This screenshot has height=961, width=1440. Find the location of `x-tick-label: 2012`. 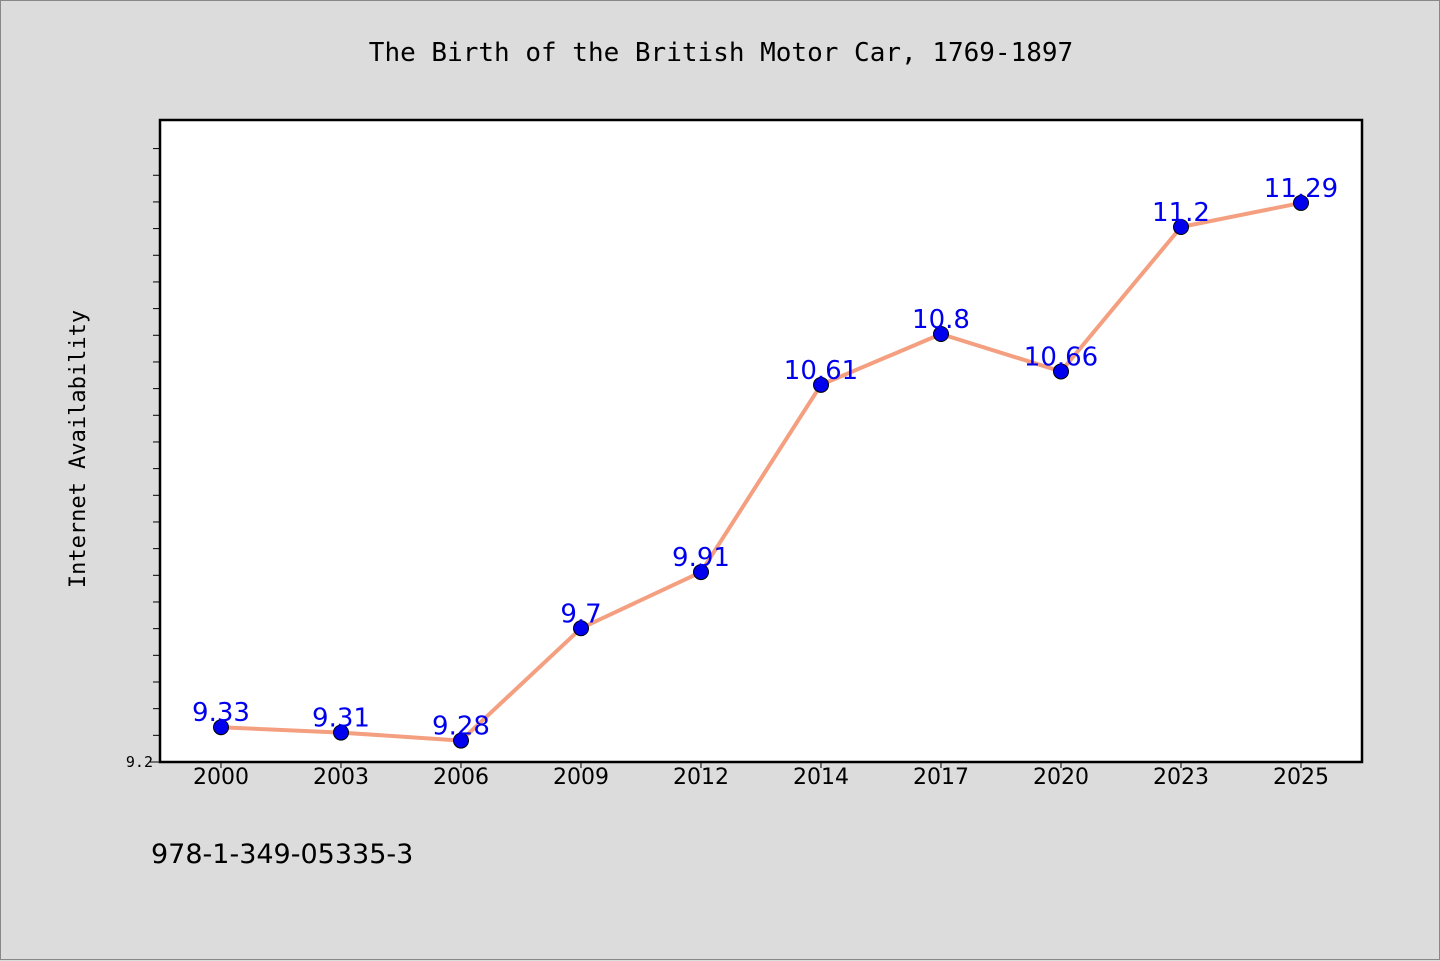

x-tick-label: 2012 is located at coordinates (701, 777).